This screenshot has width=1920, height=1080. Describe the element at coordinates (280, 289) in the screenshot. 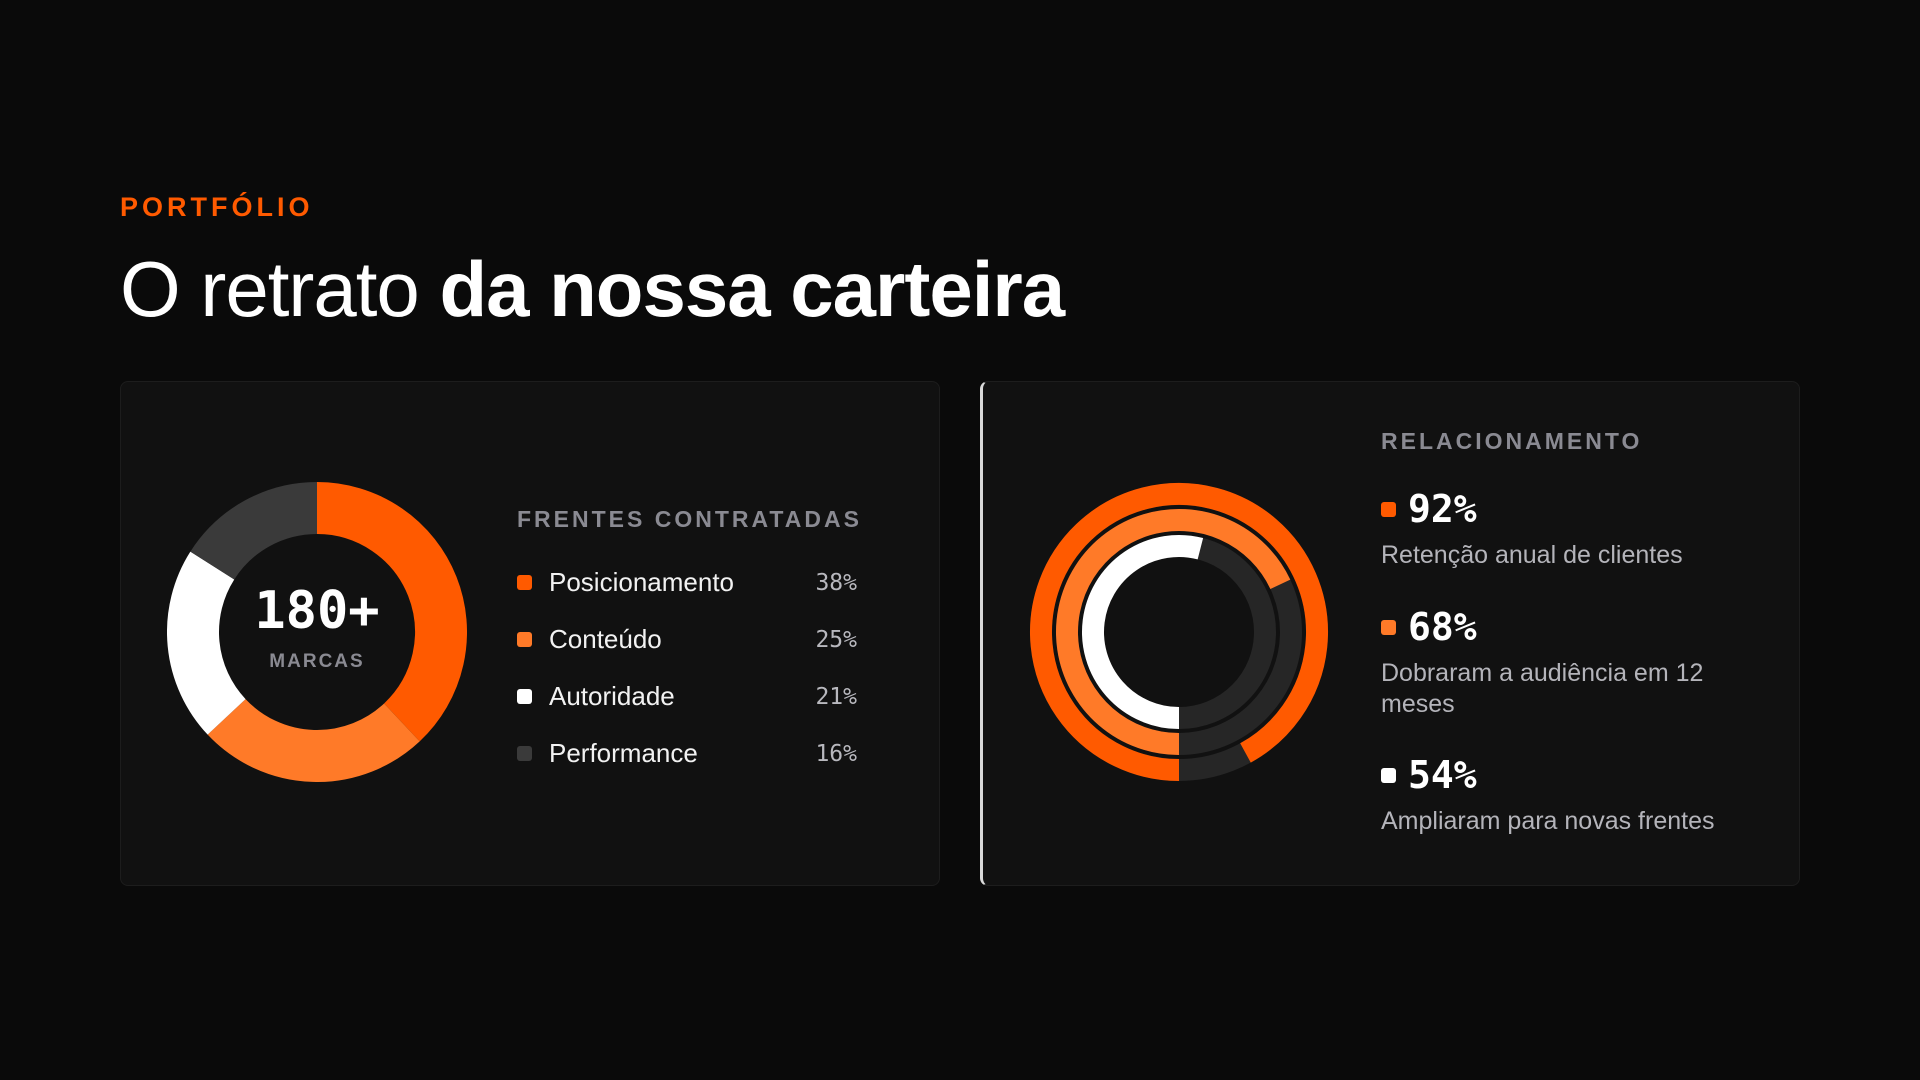

I see `title-light: O retrato` at that location.